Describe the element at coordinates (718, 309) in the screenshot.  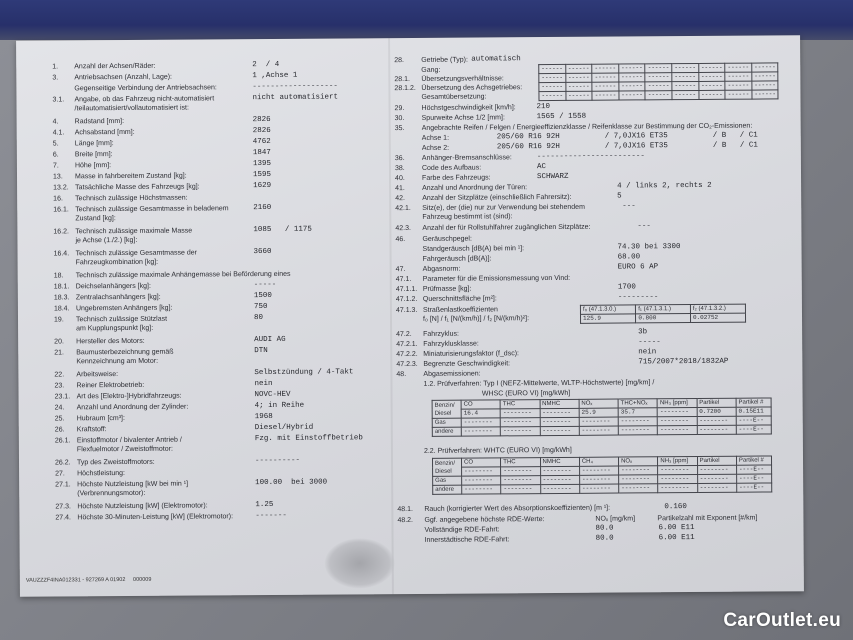
I see `road-load-cell: f₂ (47.1.3.2.)` at that location.